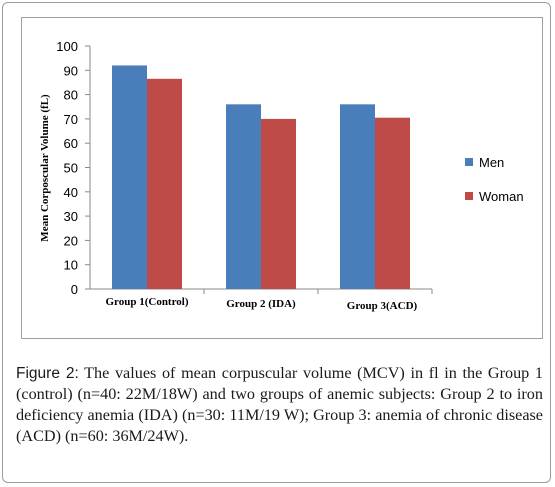 This screenshot has width=555, height=487. Describe the element at coordinates (71, 216) in the screenshot. I see `y-tick-label: 30` at that location.